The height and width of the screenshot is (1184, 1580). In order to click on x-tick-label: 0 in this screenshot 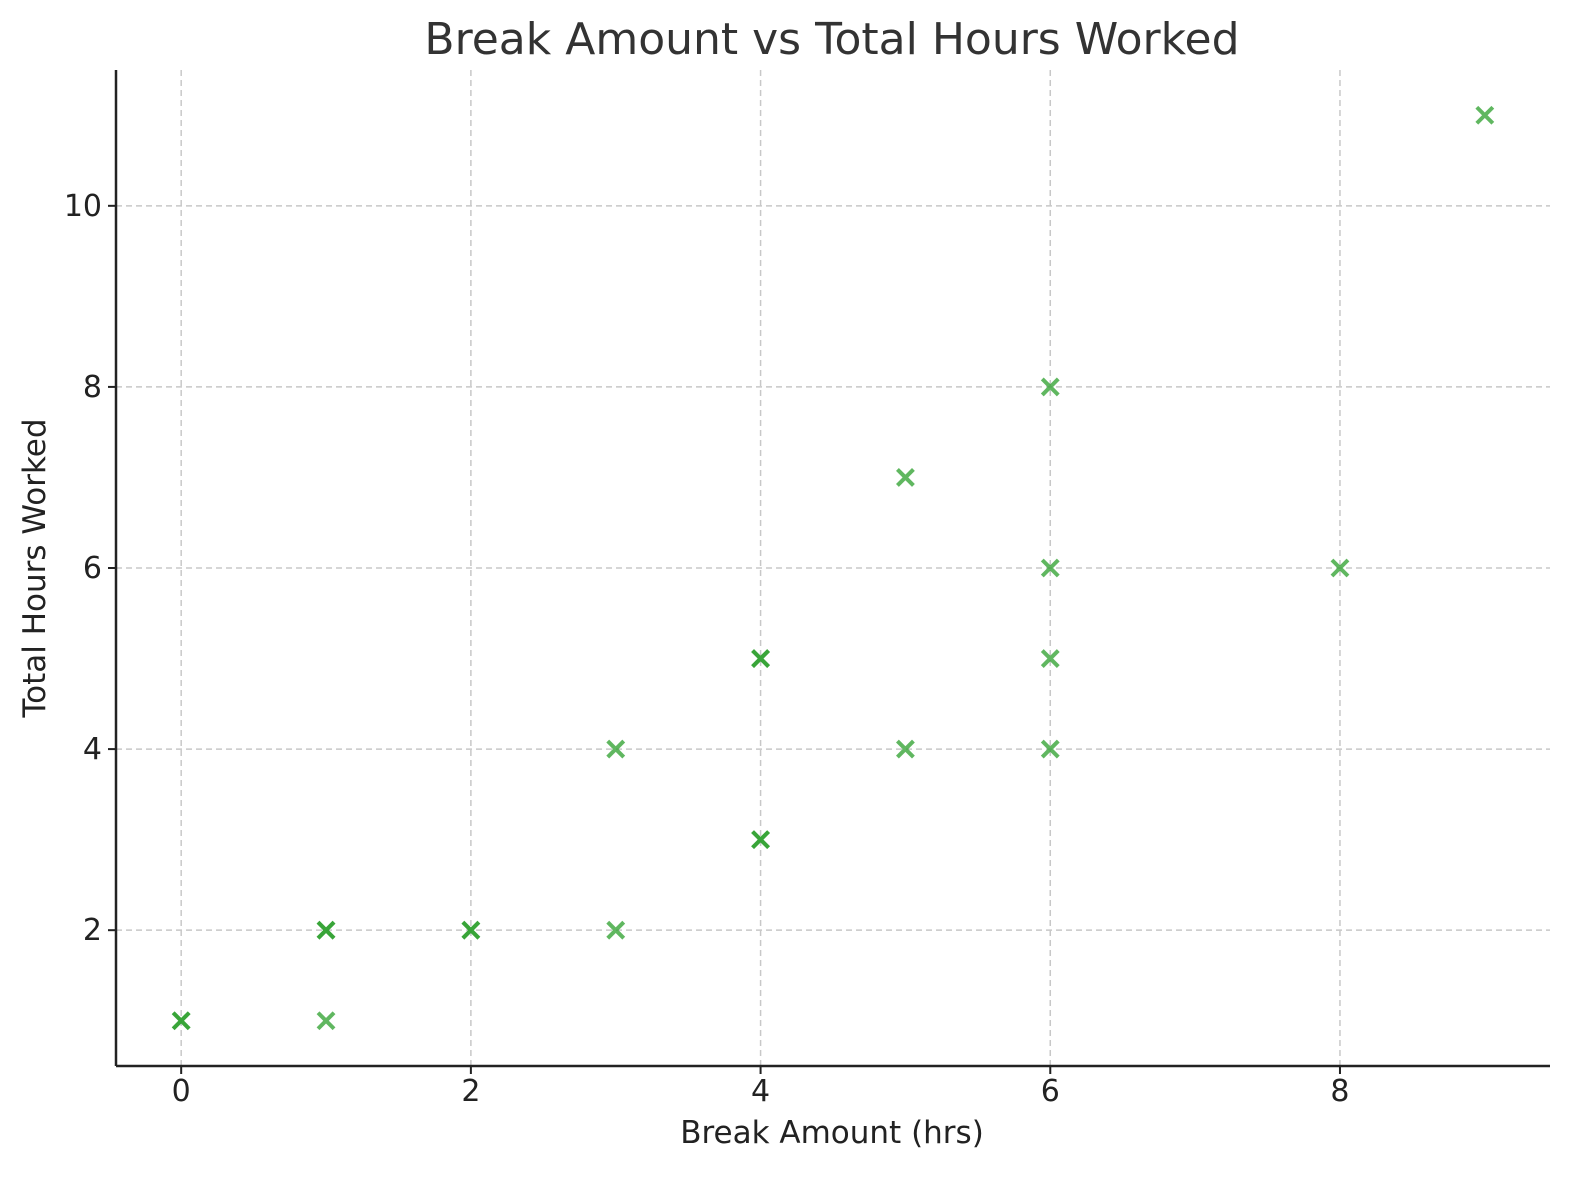, I will do `click(181, 1091)`.